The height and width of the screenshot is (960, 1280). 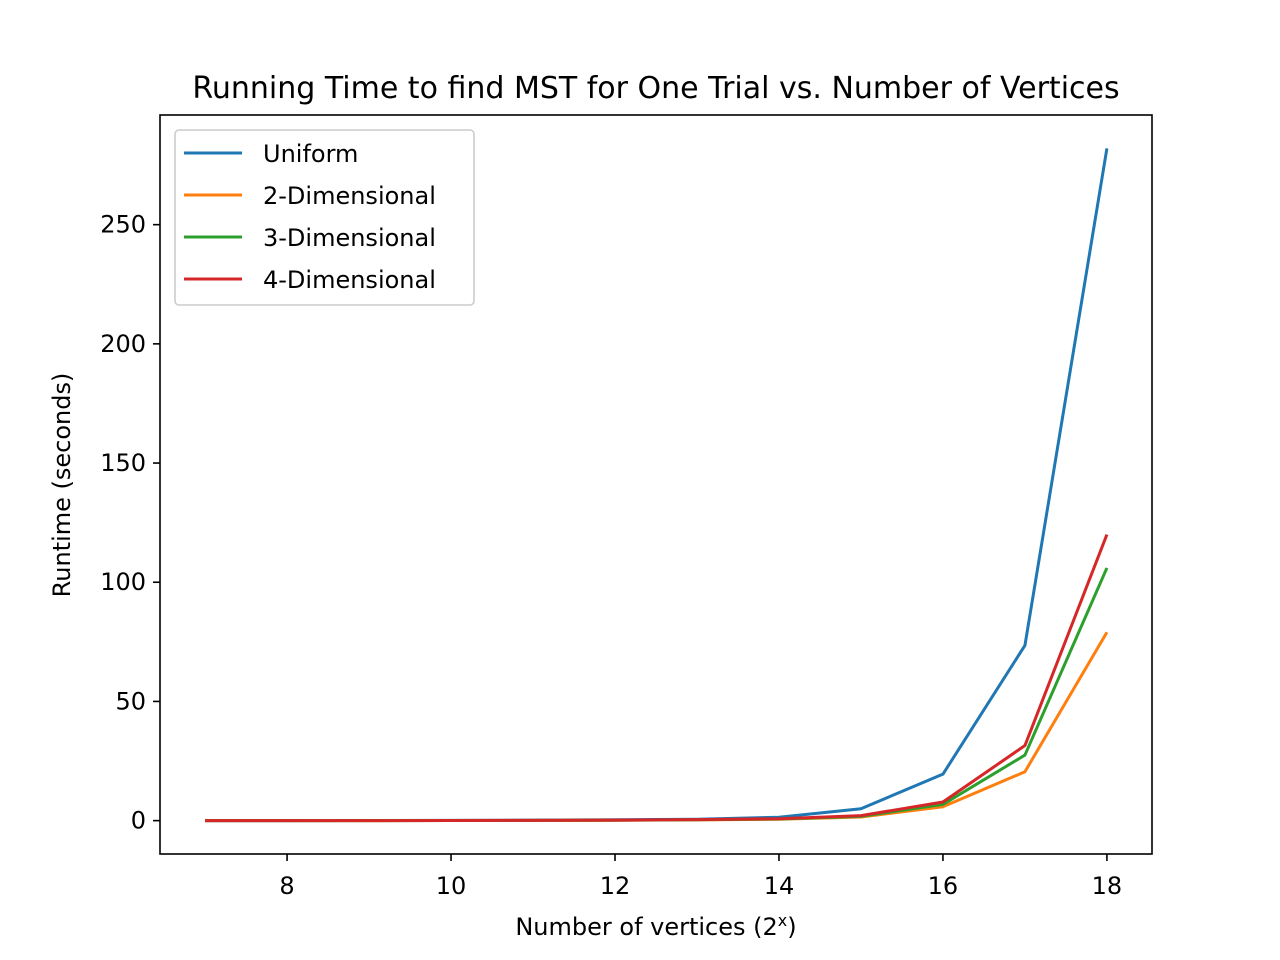 What do you see at coordinates (123, 582) in the screenshot?
I see `y-tick-label: 100` at bounding box center [123, 582].